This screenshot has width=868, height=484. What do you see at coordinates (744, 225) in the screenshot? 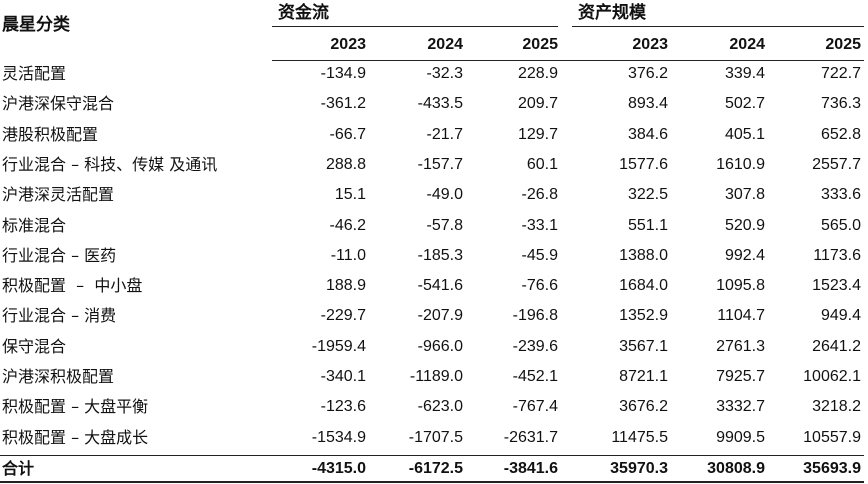
I see `cell: 520.9` at bounding box center [744, 225].